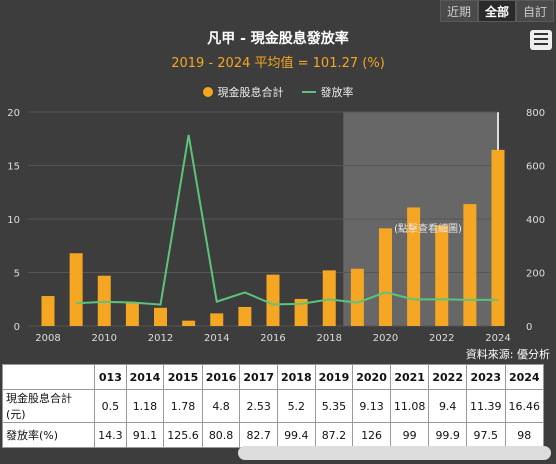 The width and height of the screenshot is (556, 464). Describe the element at coordinates (301, 312) in the screenshot. I see `bar-2017` at that location.